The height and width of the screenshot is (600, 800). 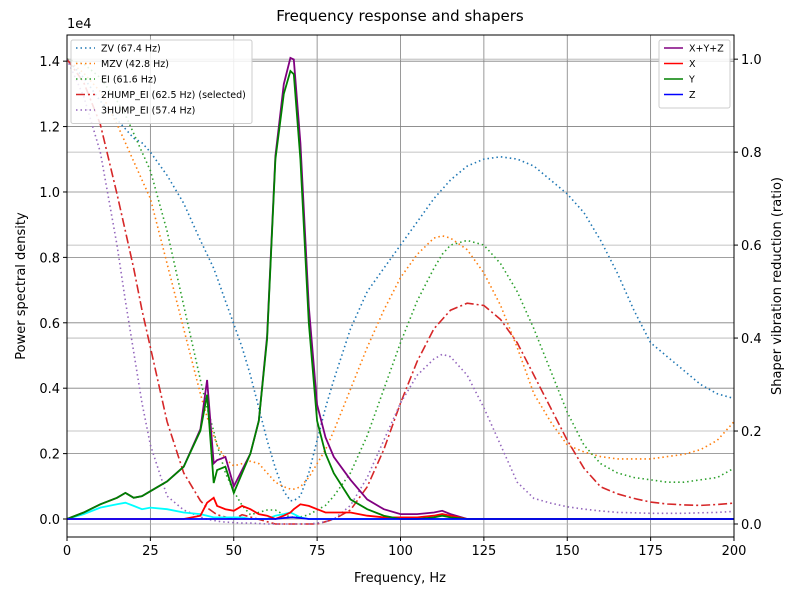 I want to click on y-tick-label: 1.0, so click(x=49, y=193).